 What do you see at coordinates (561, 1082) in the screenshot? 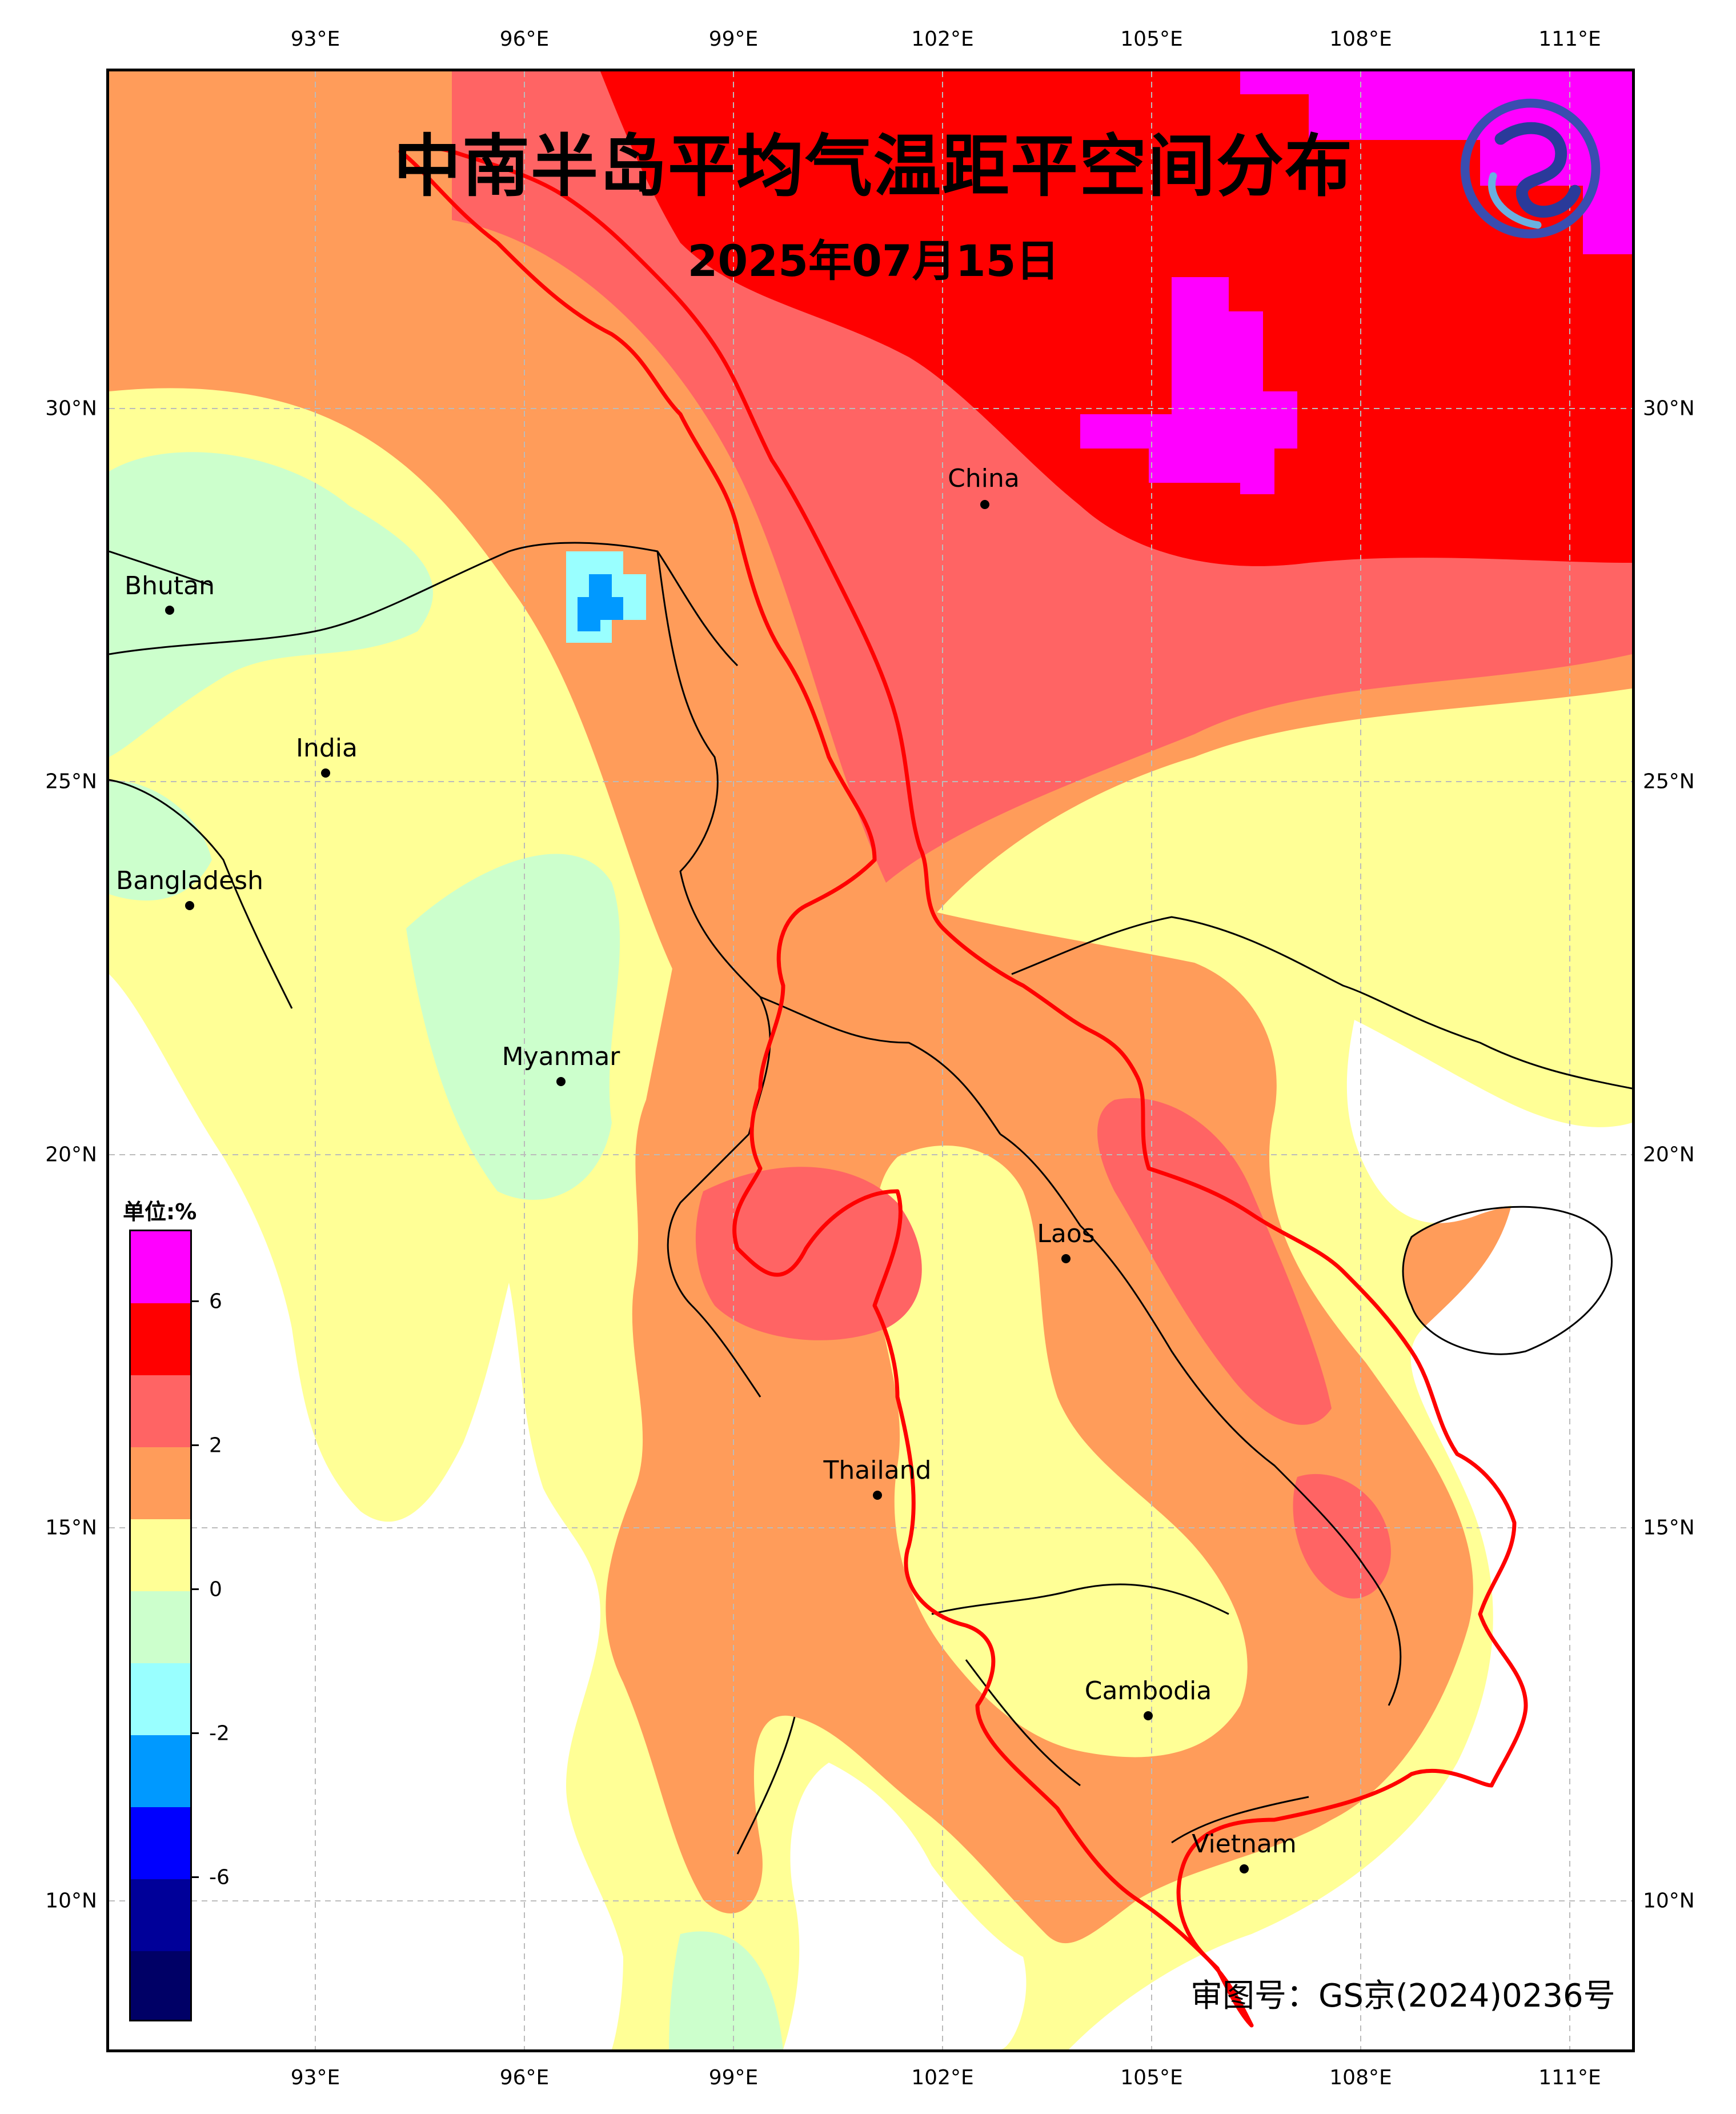
I see `city-dot-myanmar` at bounding box center [561, 1082].